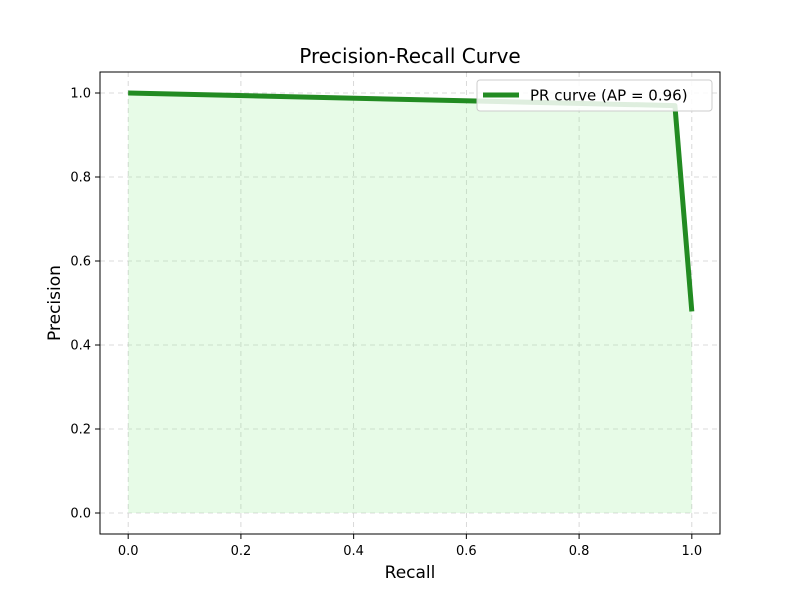  I want to click on x-tick-label-3: 0.6, so click(466, 551).